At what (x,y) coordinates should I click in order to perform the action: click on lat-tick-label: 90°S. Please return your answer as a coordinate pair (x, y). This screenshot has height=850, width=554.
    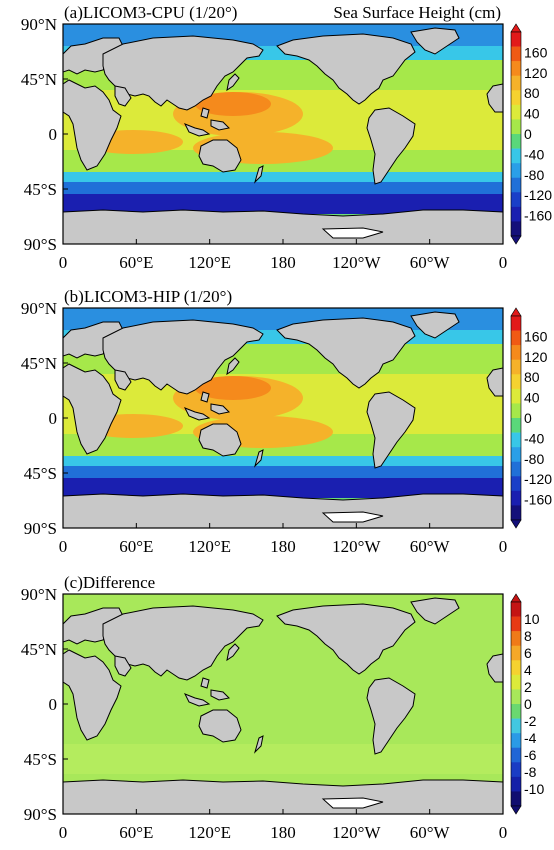
    Looking at the image, I should click on (40, 528).